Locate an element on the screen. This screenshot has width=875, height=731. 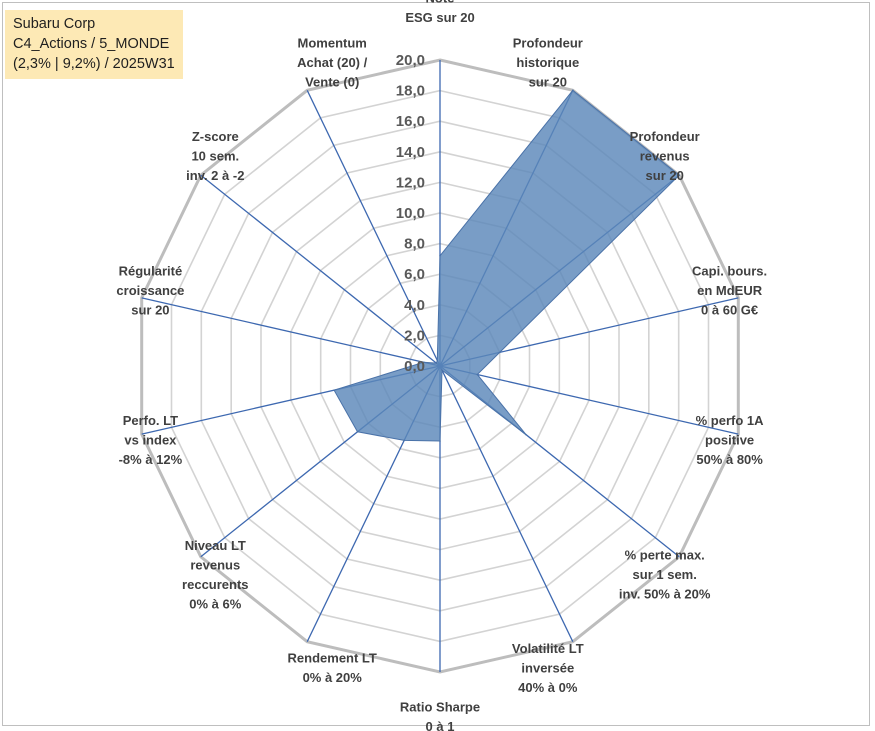
info-category: C4_Actions / 5_MONDE is located at coordinates (91, 44).